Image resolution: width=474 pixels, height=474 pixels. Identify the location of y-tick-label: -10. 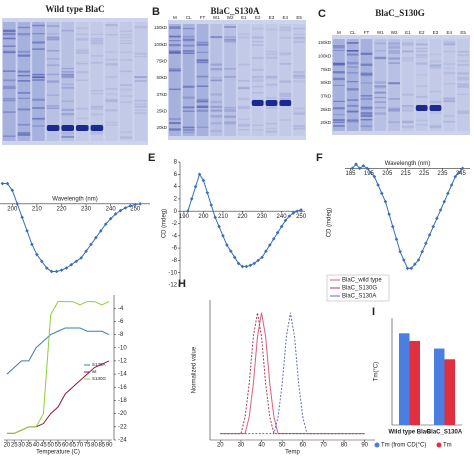
(172, 273).